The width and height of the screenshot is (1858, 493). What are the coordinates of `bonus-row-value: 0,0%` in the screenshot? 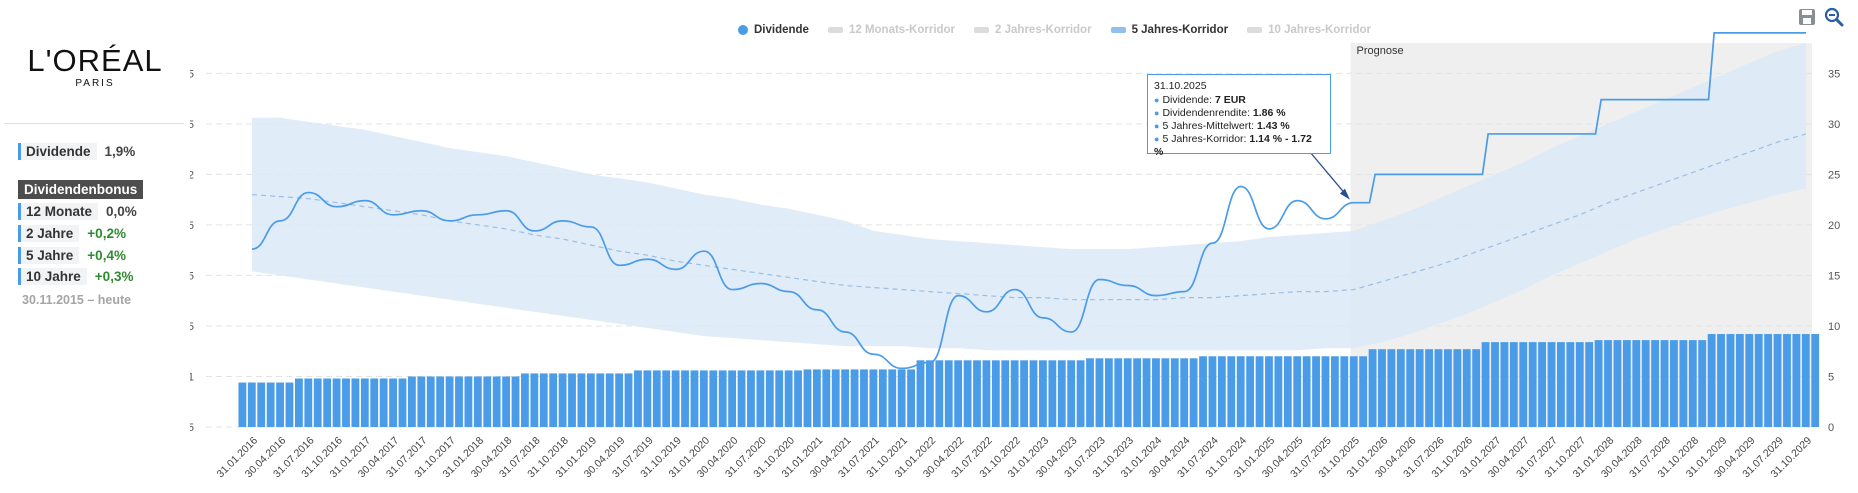 It's located at (121, 211).